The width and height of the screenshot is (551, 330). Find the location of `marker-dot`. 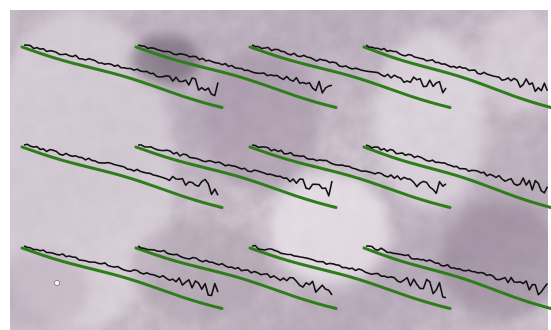

marker-dot is located at coordinates (57, 283).